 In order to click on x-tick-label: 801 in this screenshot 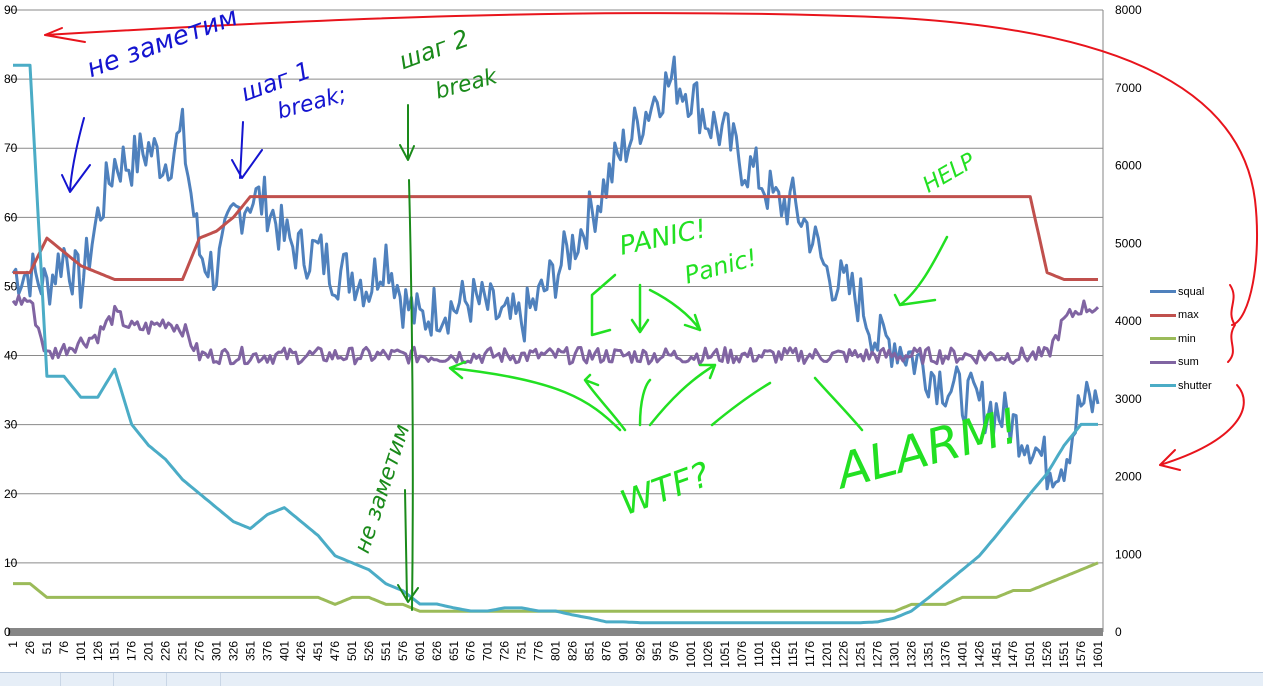, I will do `click(556, 651)`.